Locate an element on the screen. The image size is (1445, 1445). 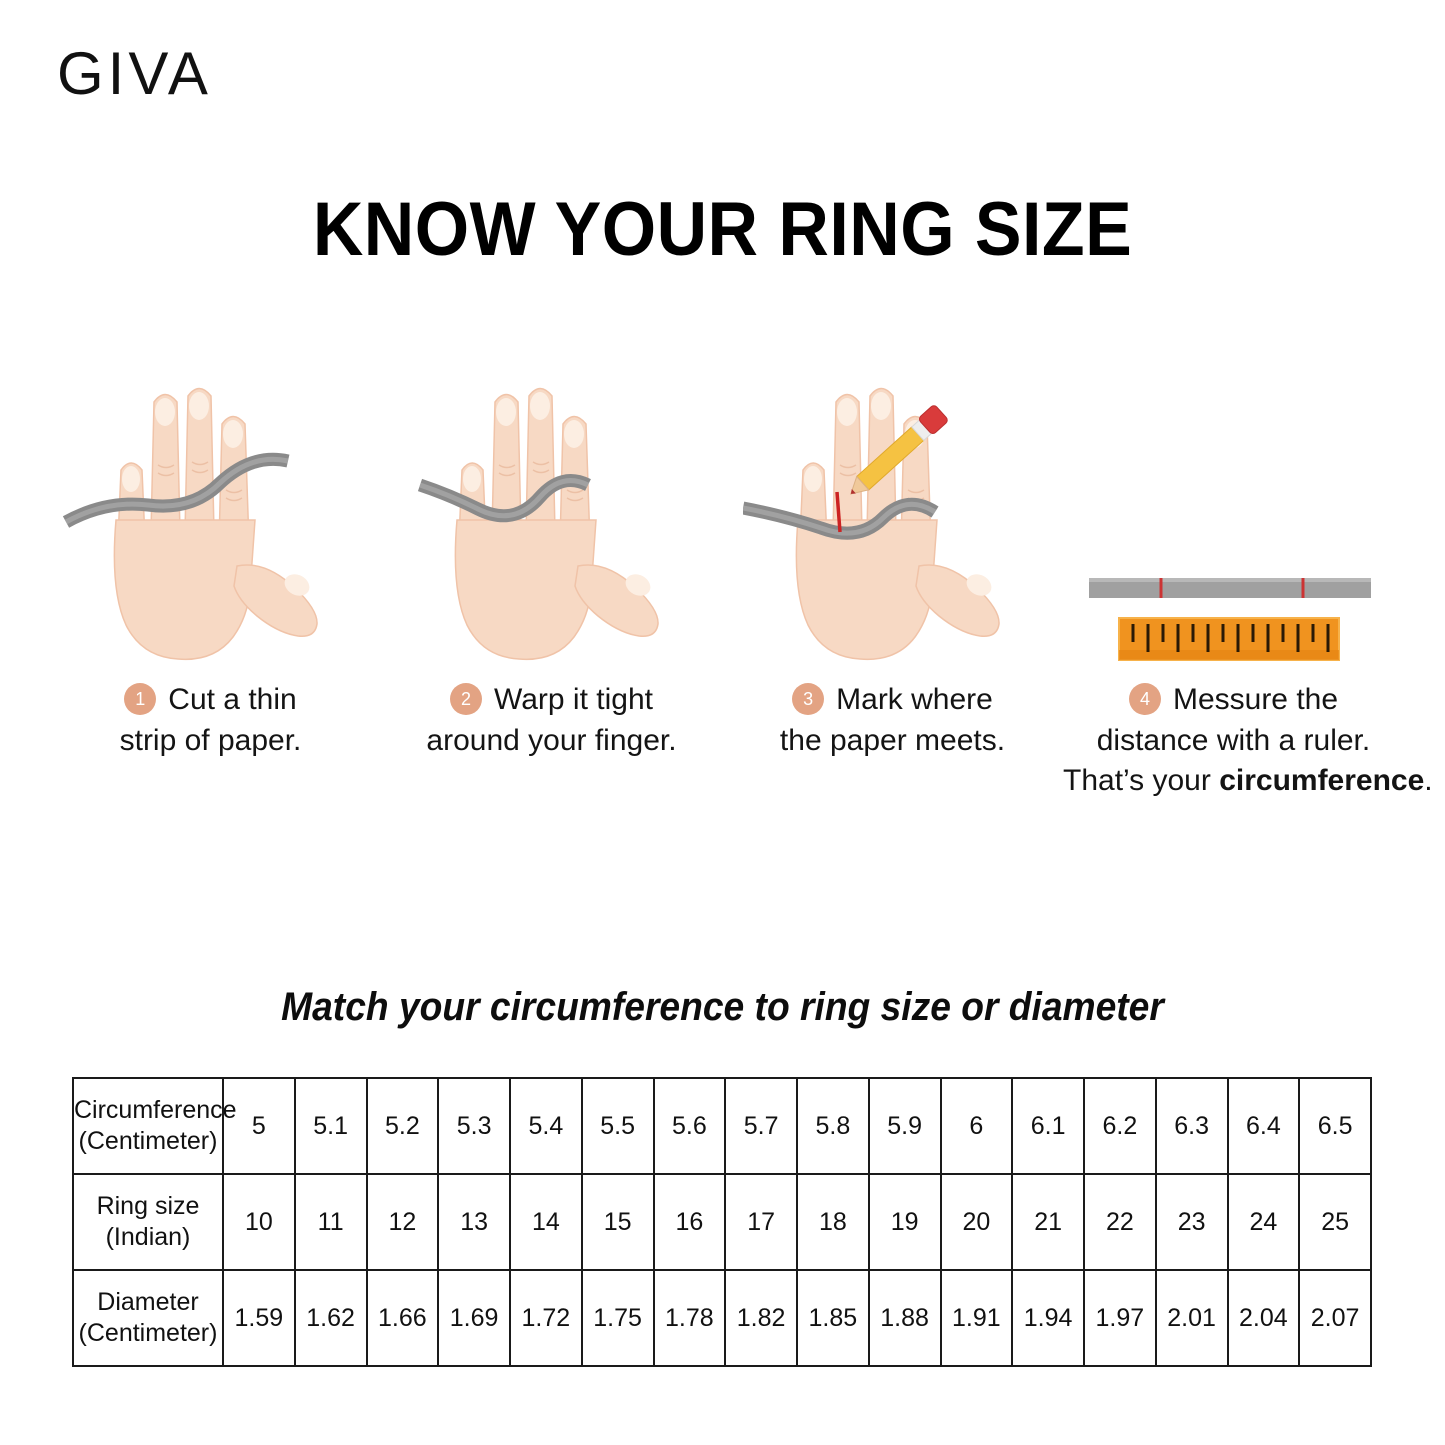
step-2-line-1: Warp it tight is located at coordinates (573, 699).